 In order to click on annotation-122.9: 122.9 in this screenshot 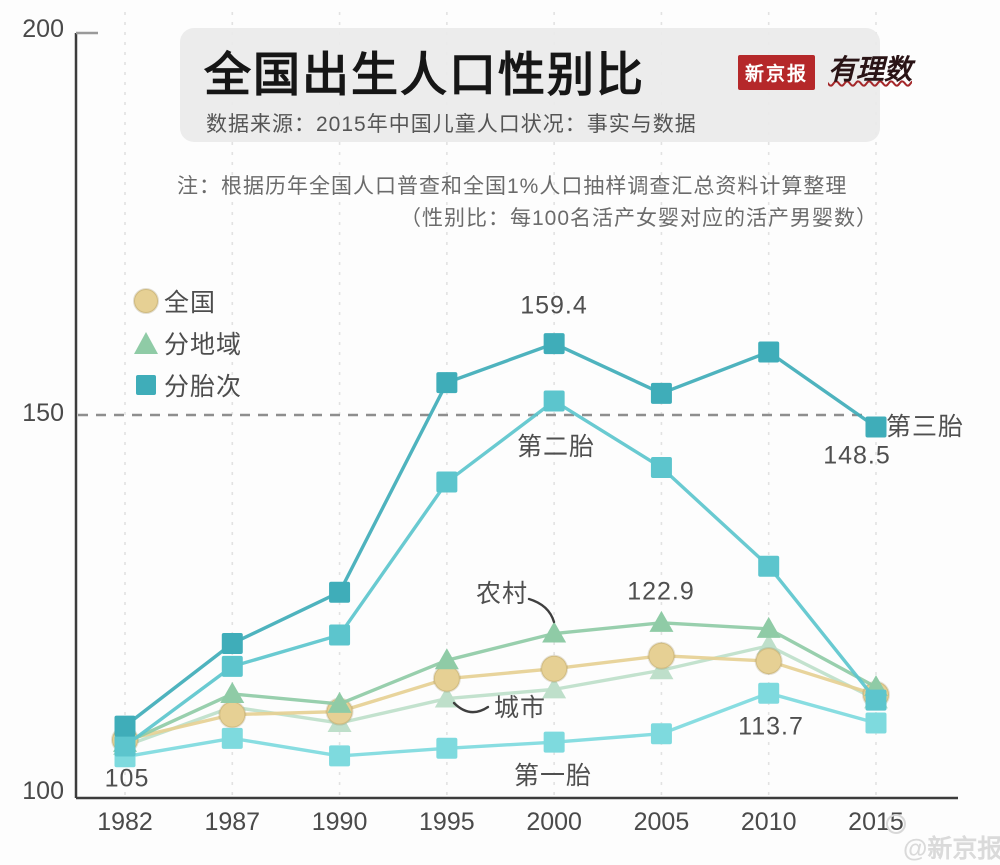, I will do `click(661, 591)`.